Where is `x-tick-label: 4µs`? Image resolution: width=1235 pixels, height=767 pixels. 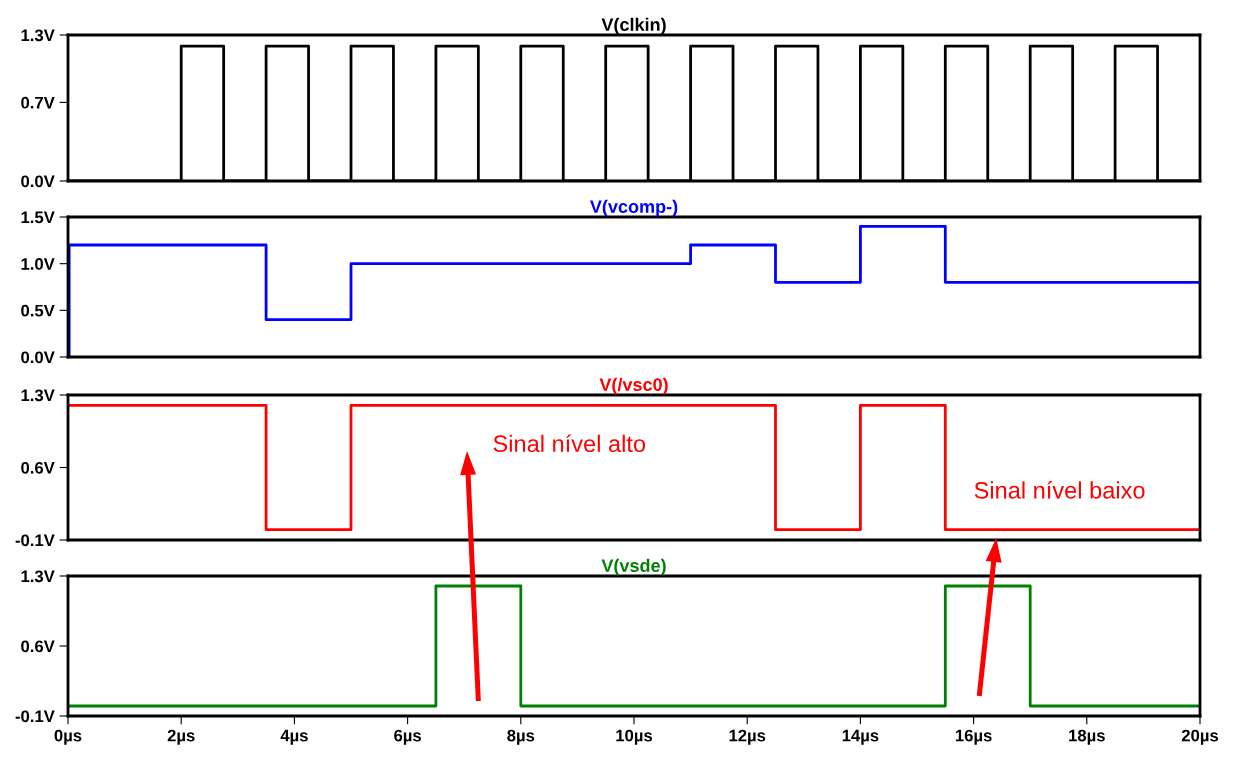
x-tick-label: 4µs is located at coordinates (294, 737).